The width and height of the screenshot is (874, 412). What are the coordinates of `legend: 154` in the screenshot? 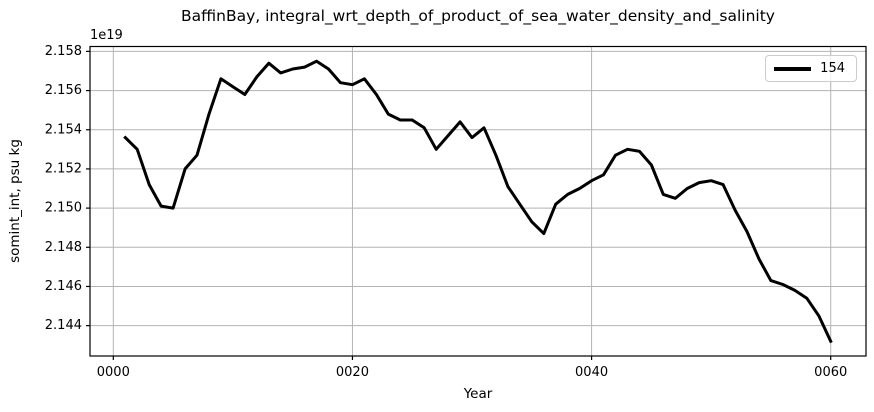 It's located at (811, 68).